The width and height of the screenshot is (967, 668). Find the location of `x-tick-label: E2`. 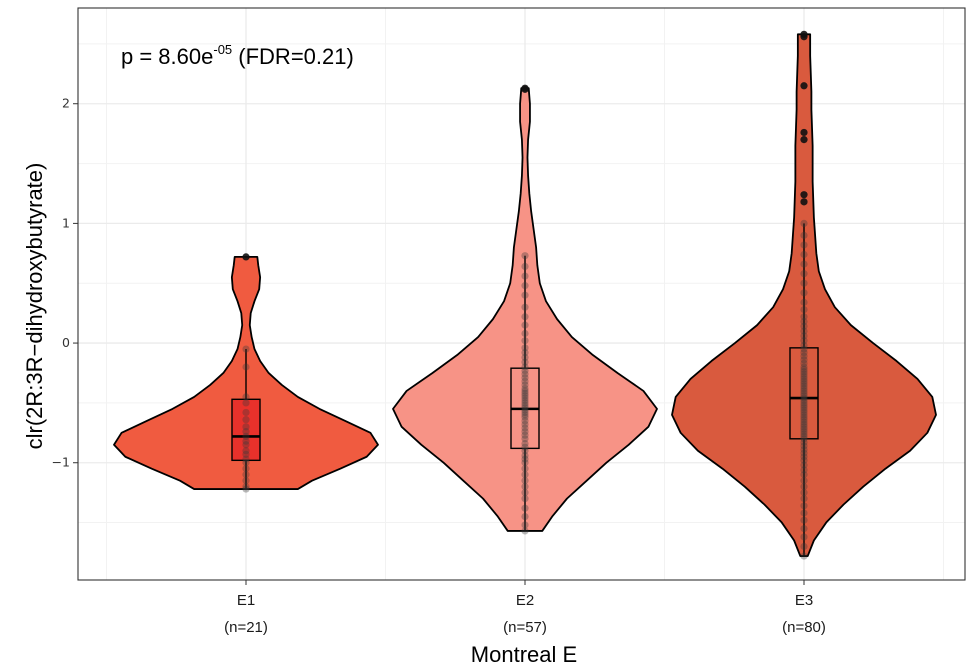

x-tick-label: E2 is located at coordinates (525, 600).